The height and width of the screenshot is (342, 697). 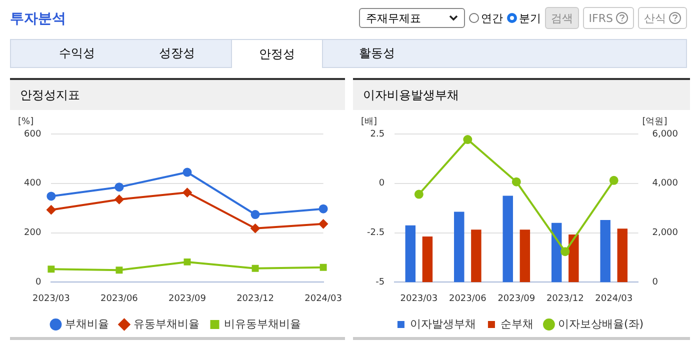 I want to click on text: 활동성, so click(x=377, y=53).